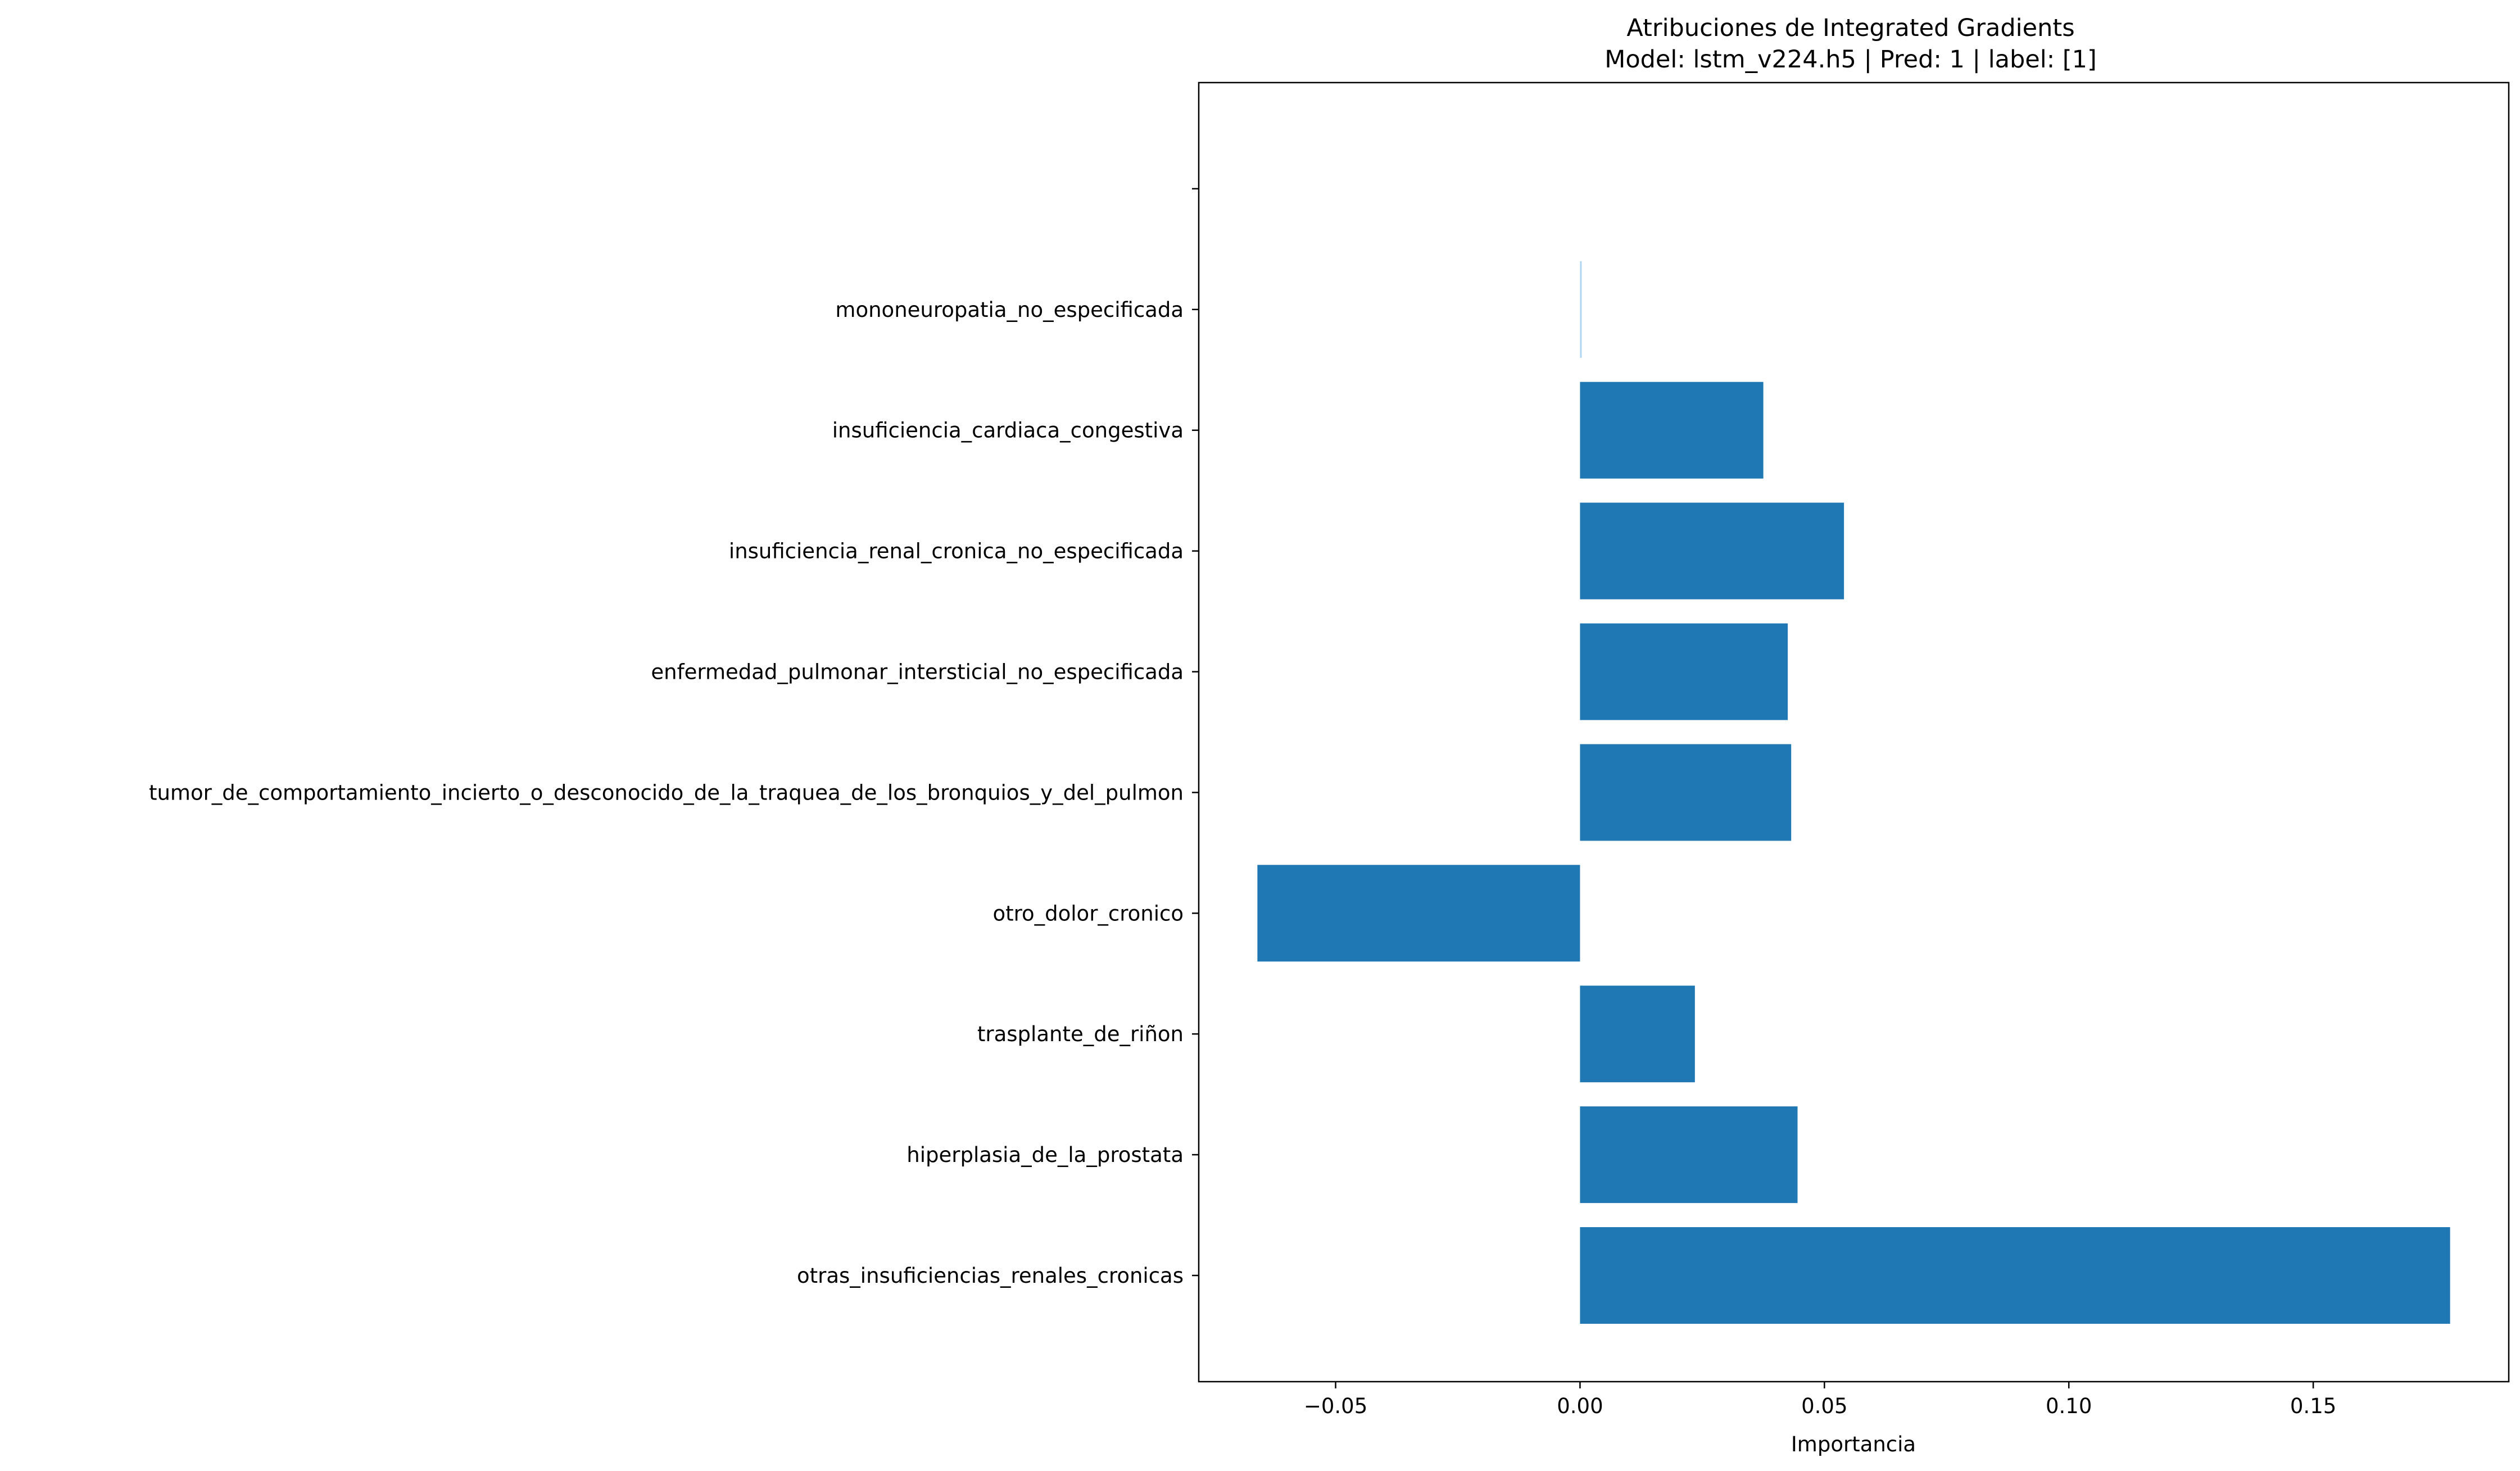  Describe the element at coordinates (1008, 431) in the screenshot. I see `y-tick-label: insuficiencia_cardiaca_congestiva` at that location.